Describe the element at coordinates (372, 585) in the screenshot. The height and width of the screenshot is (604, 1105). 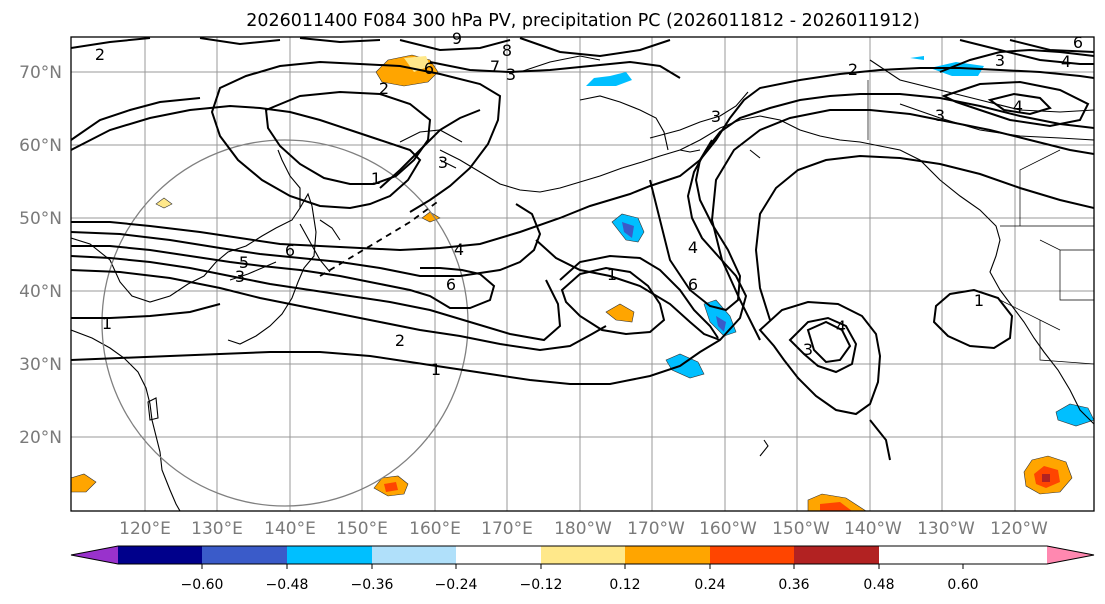
I see `colorbar-tick-label: −0.36` at that location.